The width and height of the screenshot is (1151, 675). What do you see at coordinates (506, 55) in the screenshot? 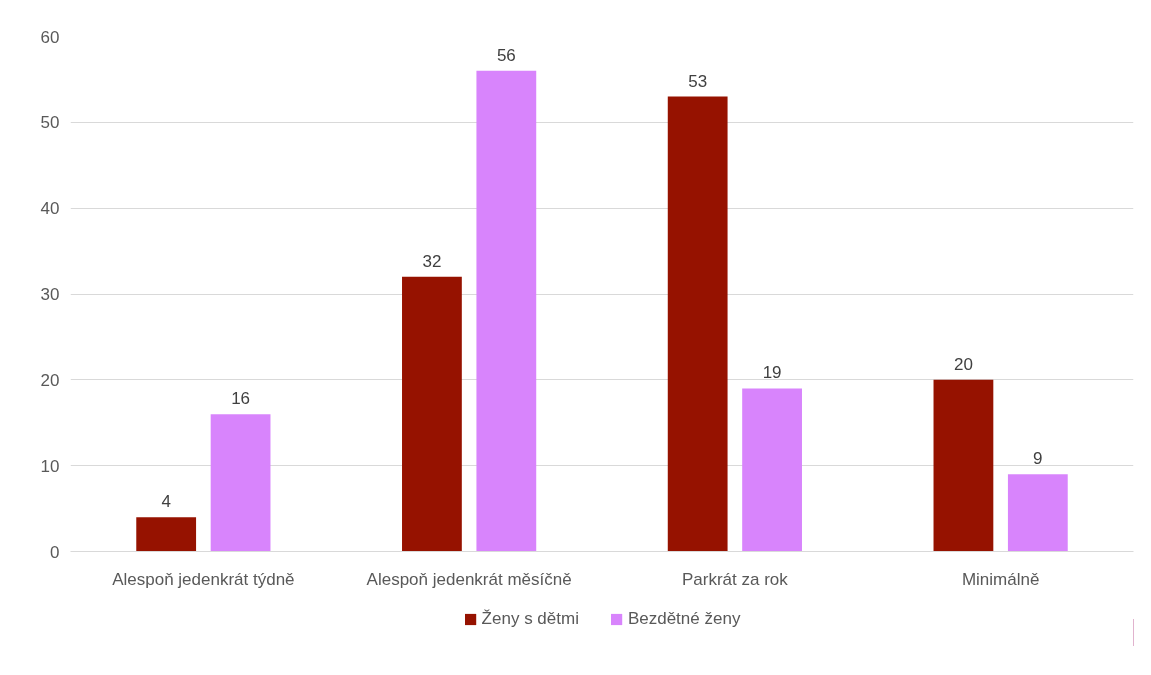
I see `data-label: 56` at bounding box center [506, 55].